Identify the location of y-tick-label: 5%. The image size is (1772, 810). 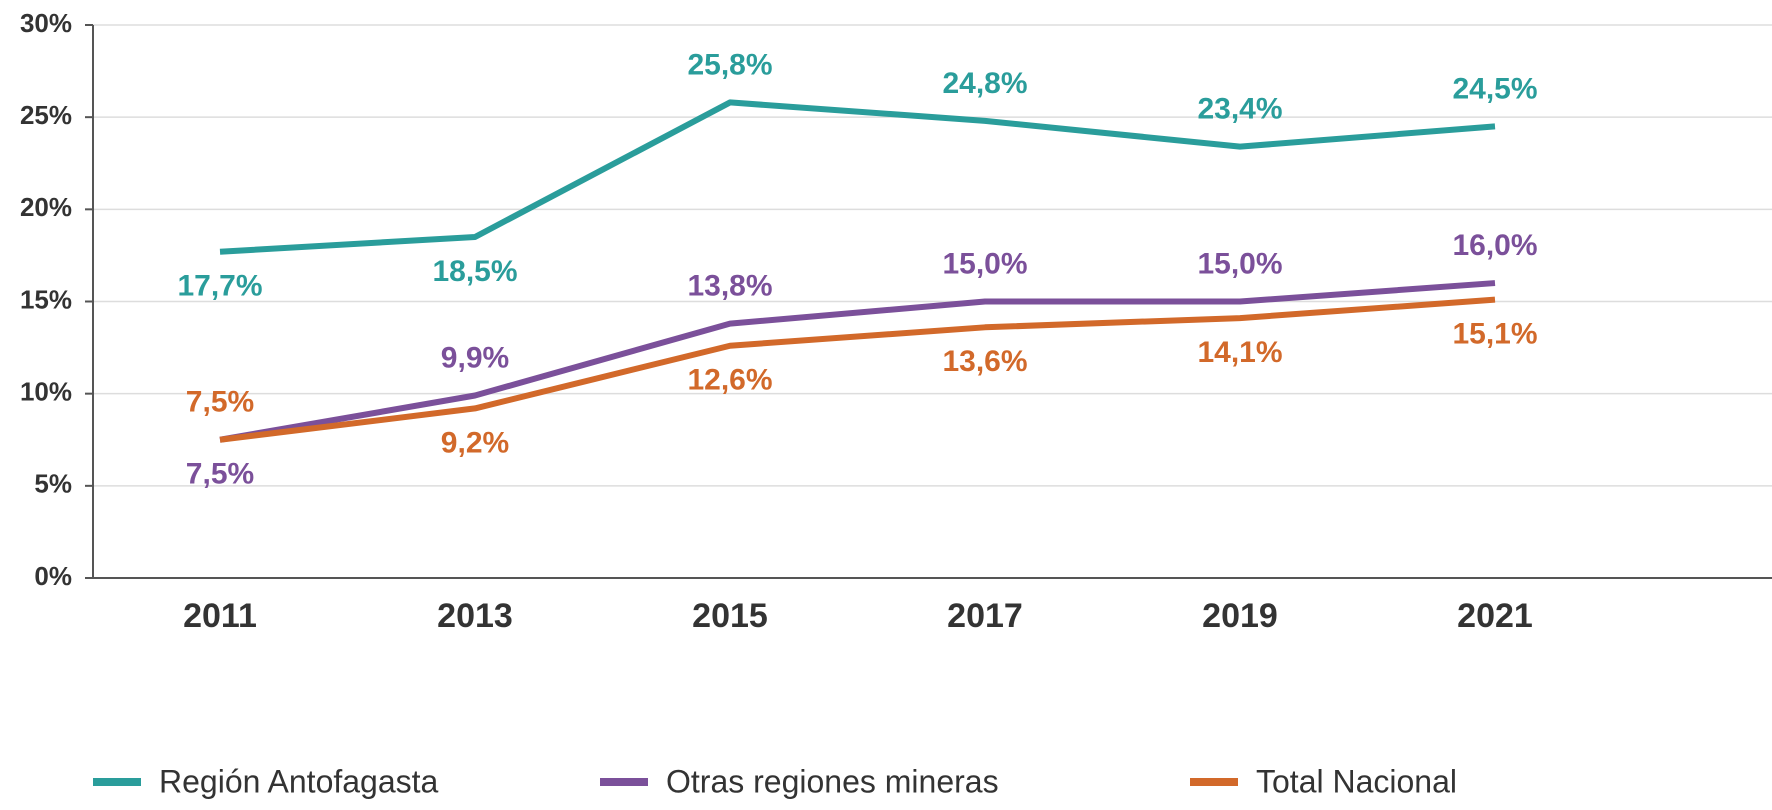
(53, 484).